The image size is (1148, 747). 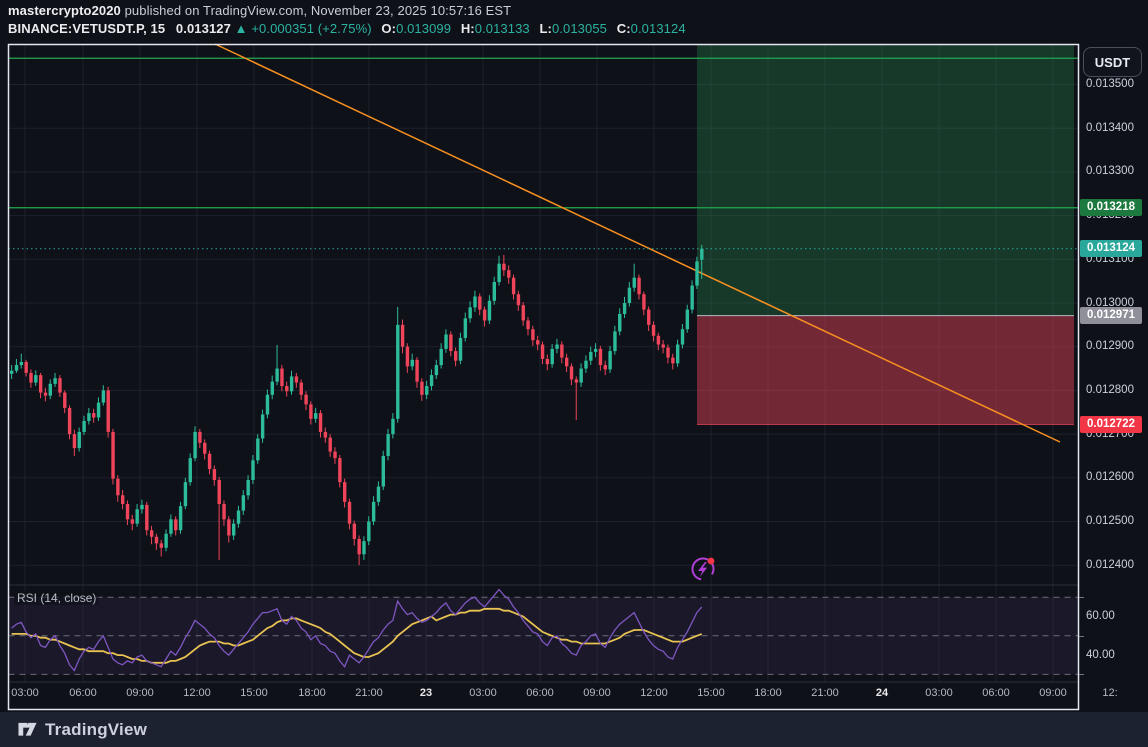 I want to click on tradingview-brand-text: TradingView, so click(x=96, y=729).